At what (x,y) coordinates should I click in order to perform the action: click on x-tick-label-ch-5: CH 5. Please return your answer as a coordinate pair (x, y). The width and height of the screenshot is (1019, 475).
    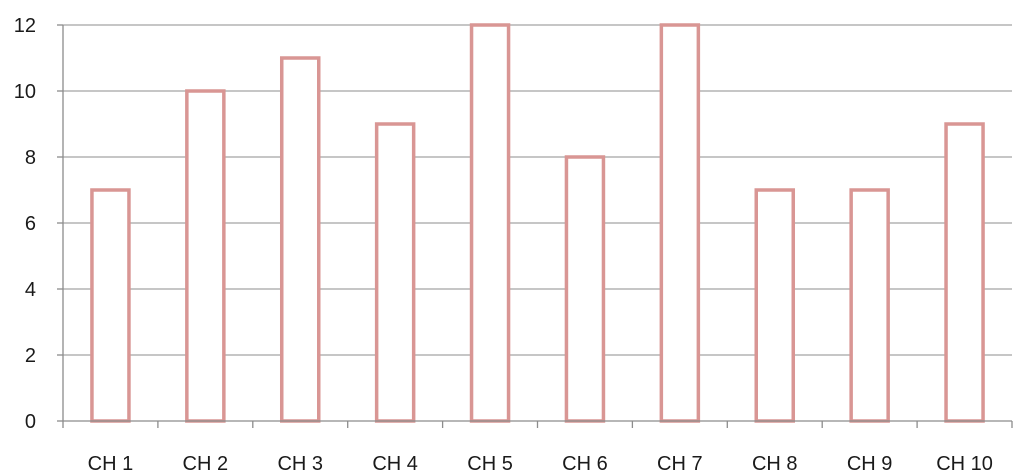
    Looking at the image, I should click on (490, 464).